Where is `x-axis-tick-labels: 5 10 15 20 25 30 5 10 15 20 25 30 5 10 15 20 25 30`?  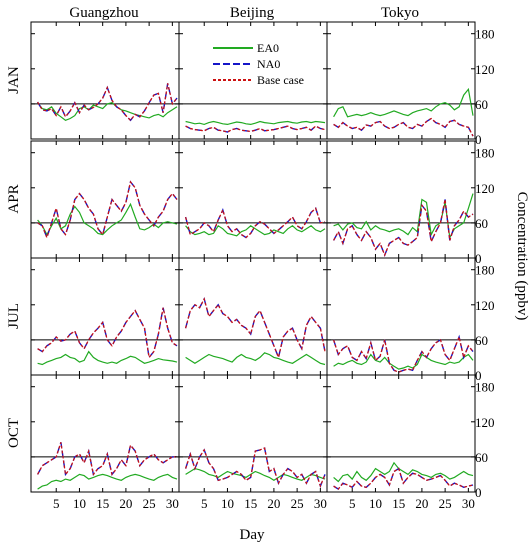
x-axis-tick-labels: 5 10 15 20 25 30 5 10 15 20 25 30 5 10 15 20 25 30 is located at coordinates (264, 503).